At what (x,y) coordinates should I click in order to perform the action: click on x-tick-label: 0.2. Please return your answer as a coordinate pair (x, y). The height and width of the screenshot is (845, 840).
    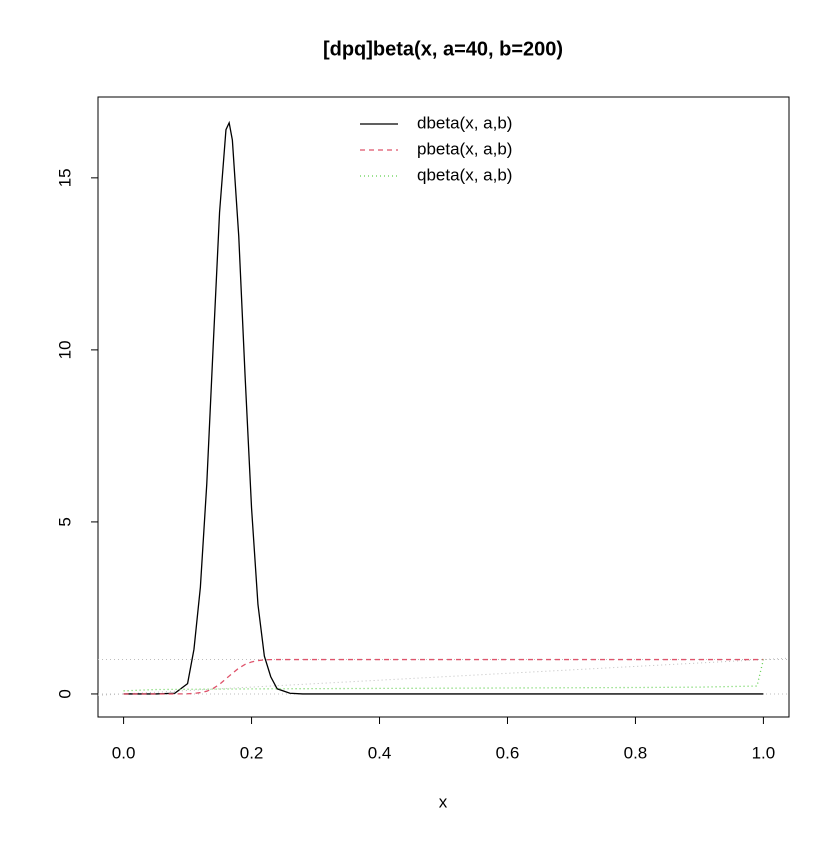
    Looking at the image, I should click on (252, 752).